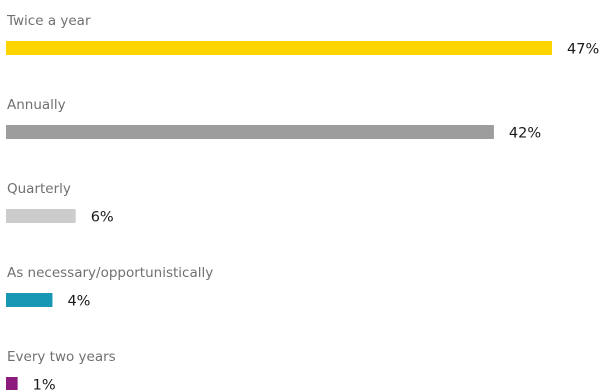  Describe the element at coordinates (279, 48) in the screenshot. I see `bar-twice-a-year` at that location.